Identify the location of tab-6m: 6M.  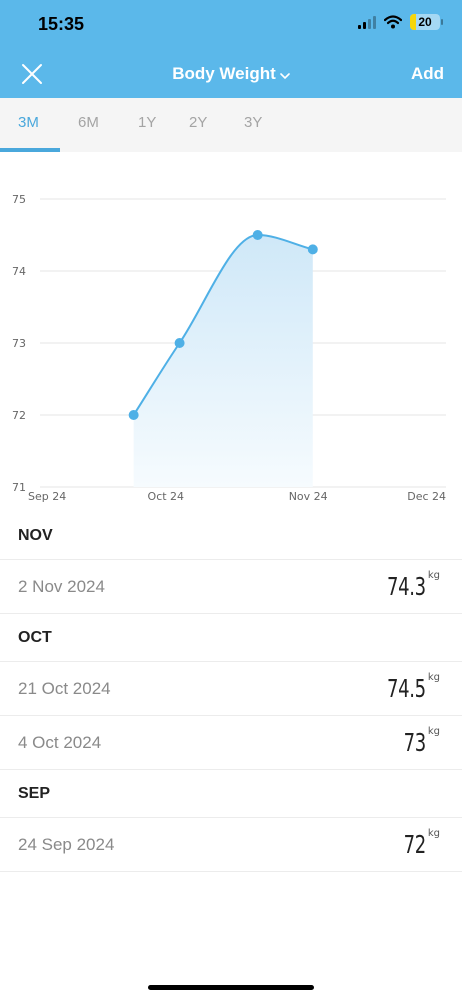
(88, 122).